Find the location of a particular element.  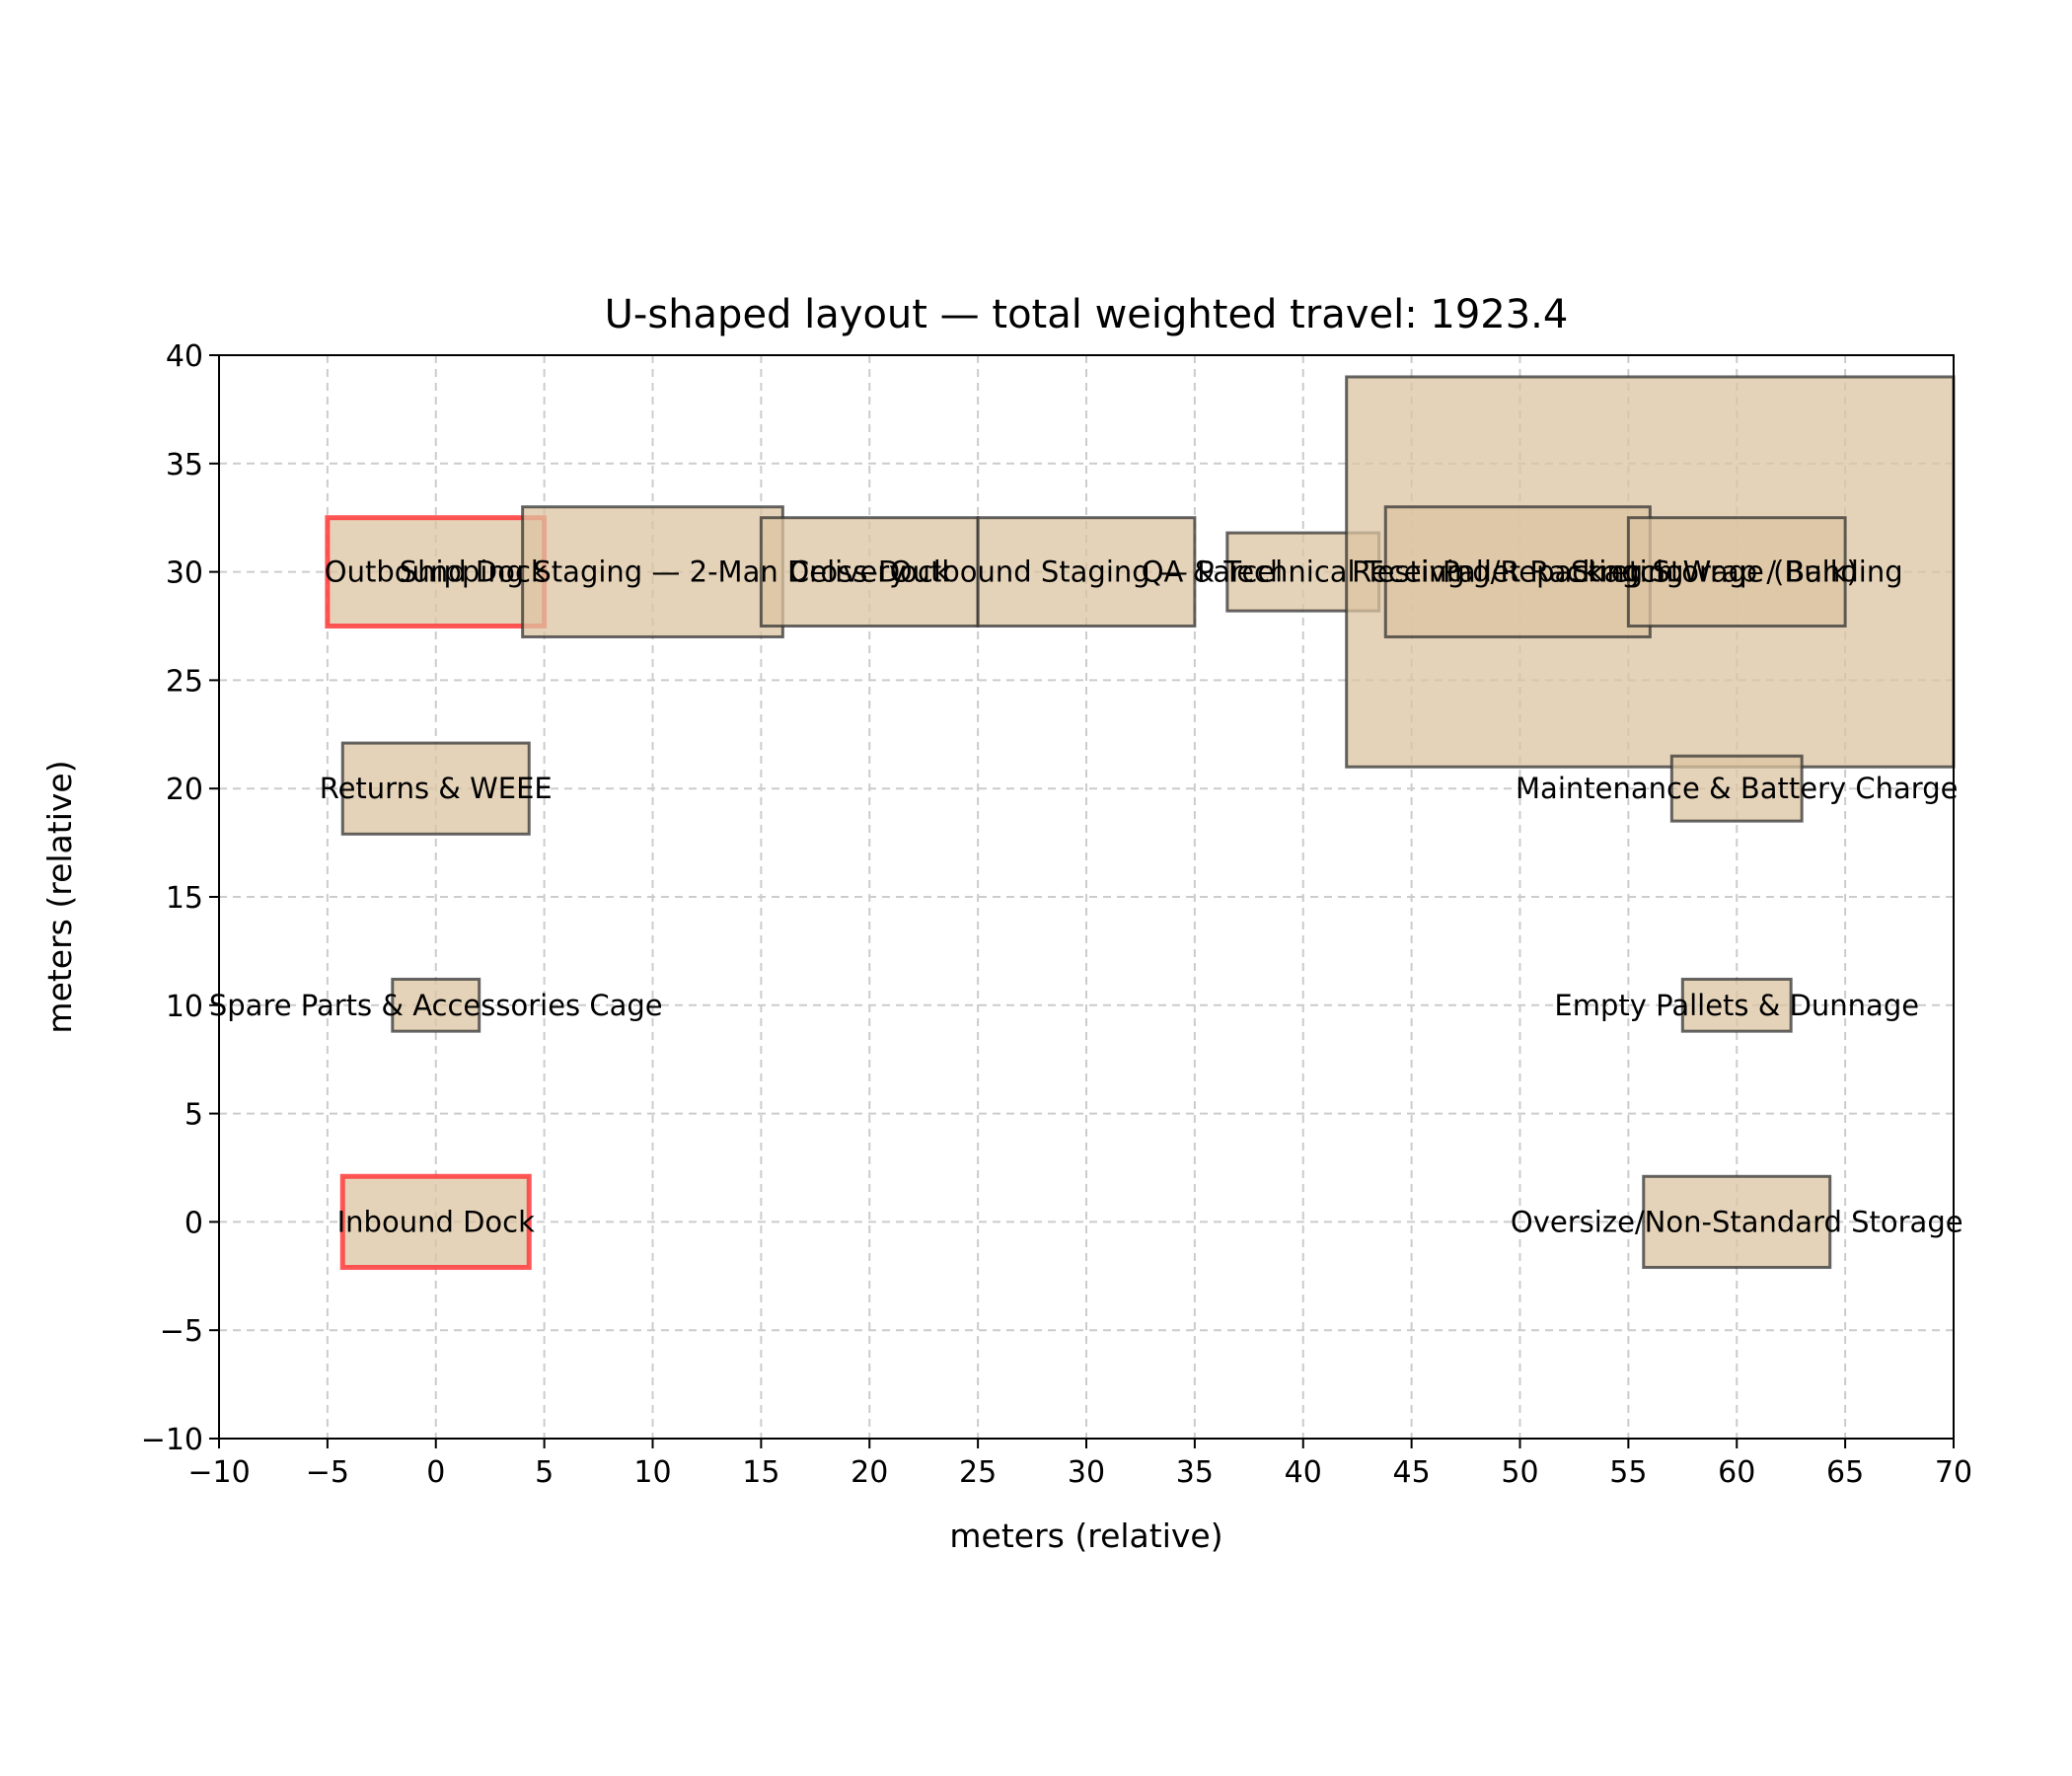

zone-label-outbound-dock: Outbound Dock is located at coordinates (437, 572).